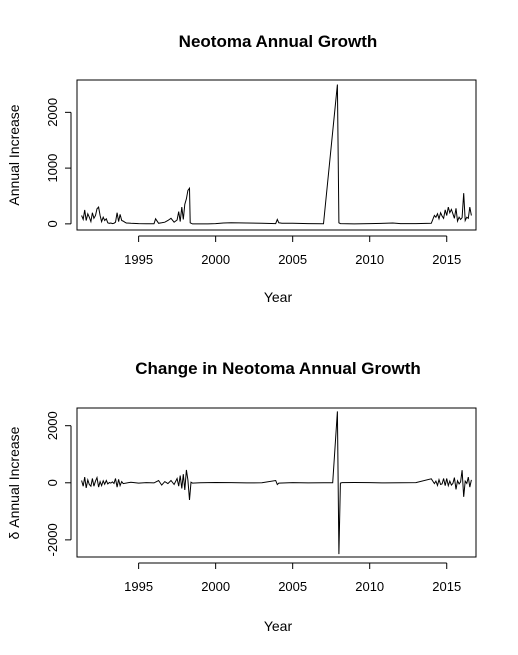 This screenshot has width=518, height=655. I want to click on chart-title: Neotoma Annual Growth, so click(278, 41).